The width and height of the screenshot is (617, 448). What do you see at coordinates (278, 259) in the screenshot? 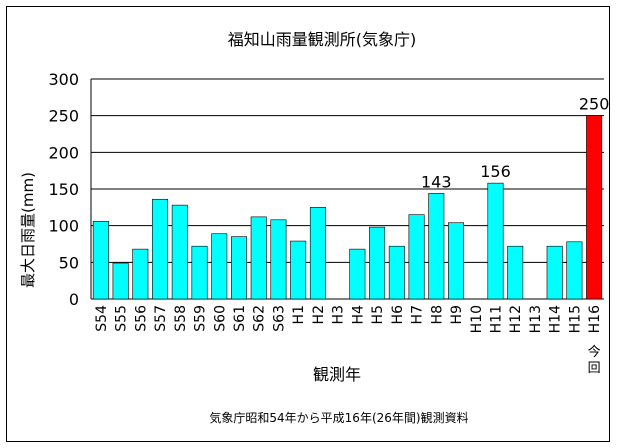
I see `bar-S63` at bounding box center [278, 259].